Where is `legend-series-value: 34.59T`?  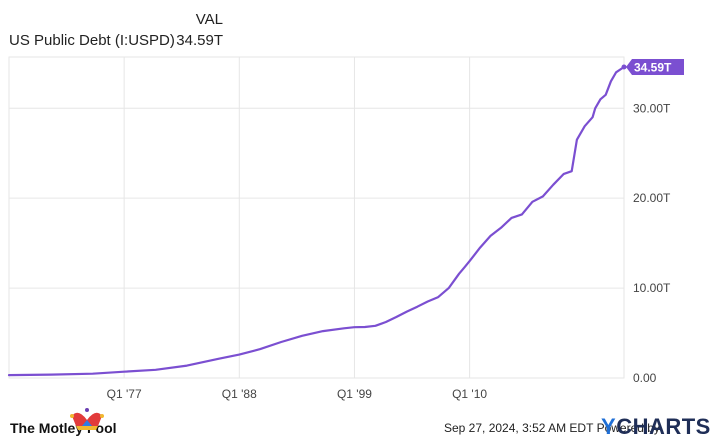
legend-series-value: 34.59T is located at coordinates (199, 40).